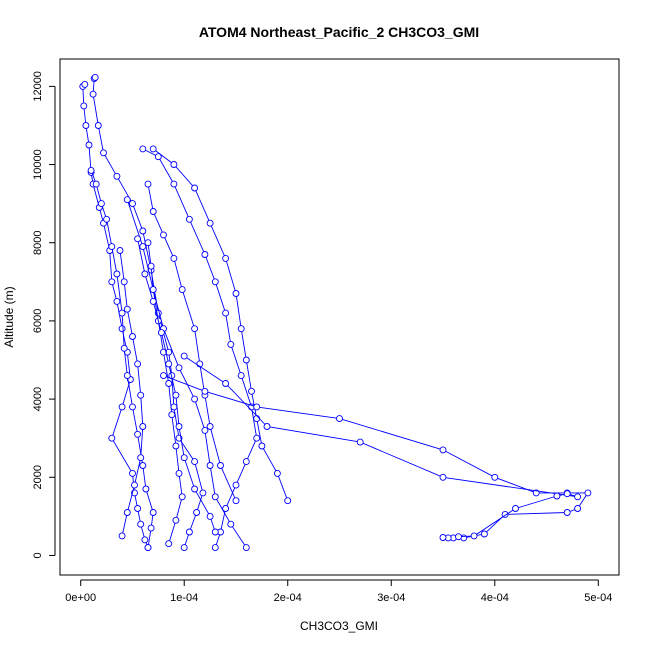  Describe the element at coordinates (38, 477) in the screenshot. I see `y-tick-label: 2000` at that location.